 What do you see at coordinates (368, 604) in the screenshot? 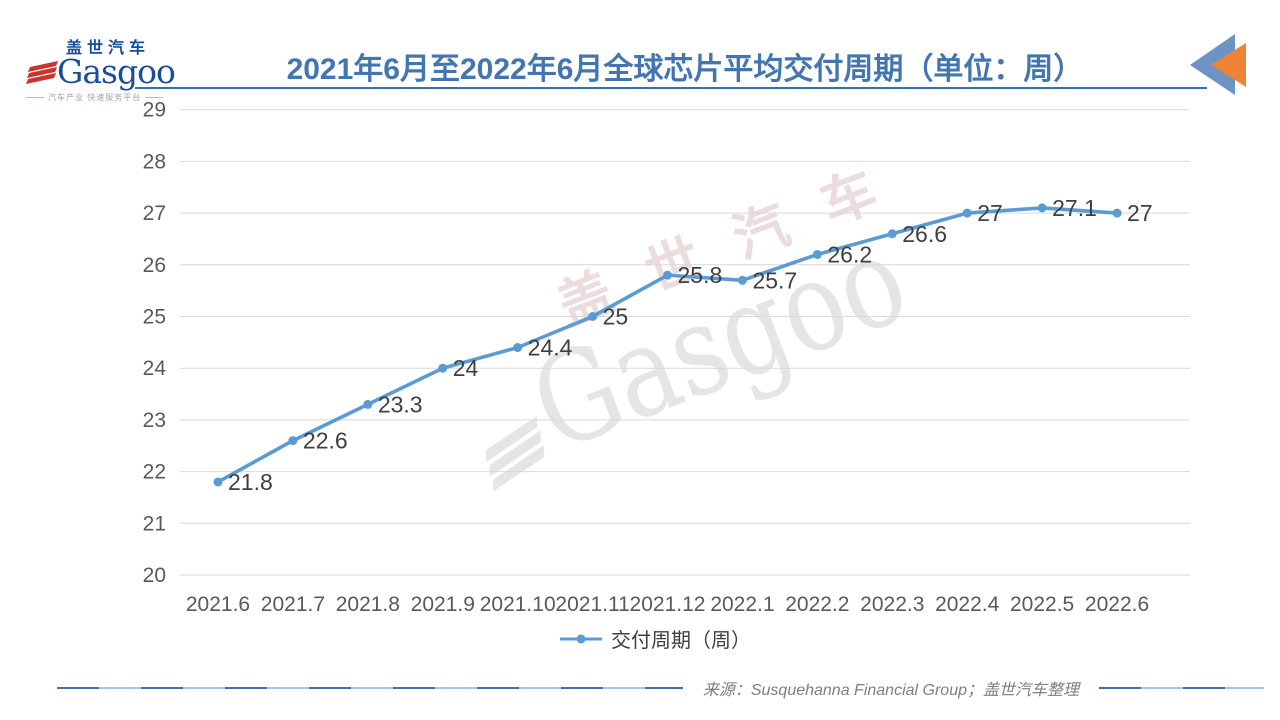
I see `x-tick-label: 2021.8` at bounding box center [368, 604].